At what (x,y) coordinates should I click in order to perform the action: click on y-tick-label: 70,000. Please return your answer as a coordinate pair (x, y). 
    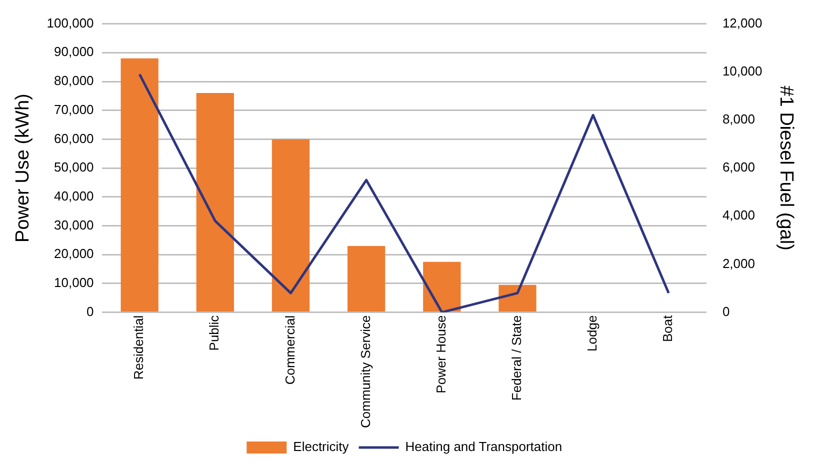
    Looking at the image, I should click on (74, 109).